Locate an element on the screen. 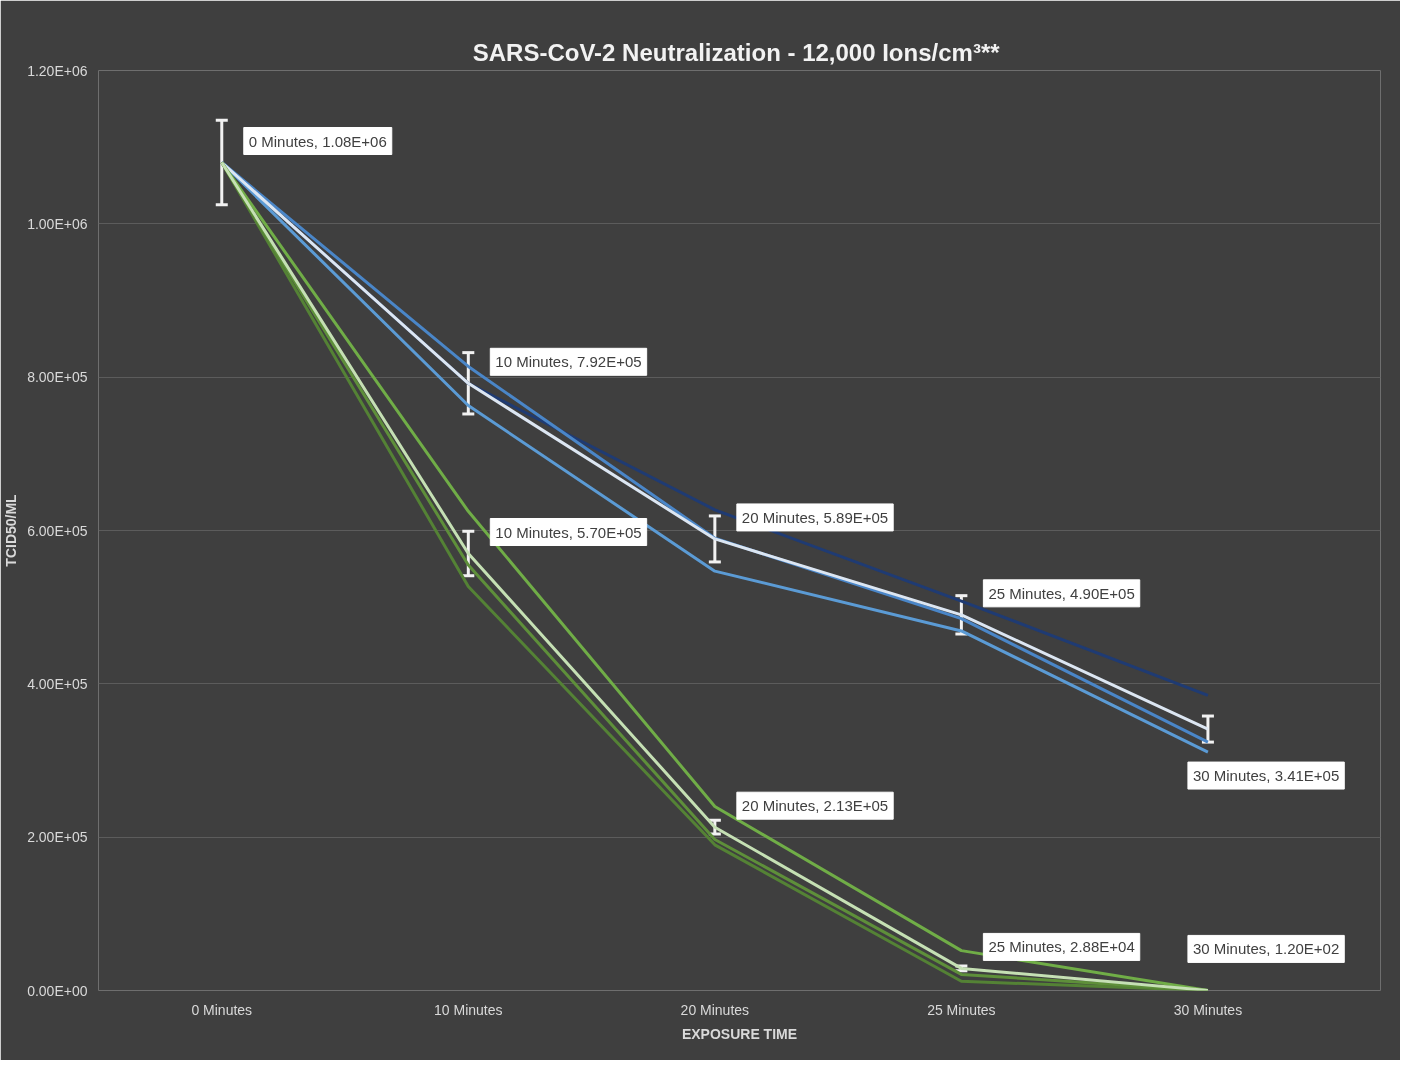 This screenshot has width=1406, height=1065. y-axis-title: TCID50/ML is located at coordinates (11, 530).